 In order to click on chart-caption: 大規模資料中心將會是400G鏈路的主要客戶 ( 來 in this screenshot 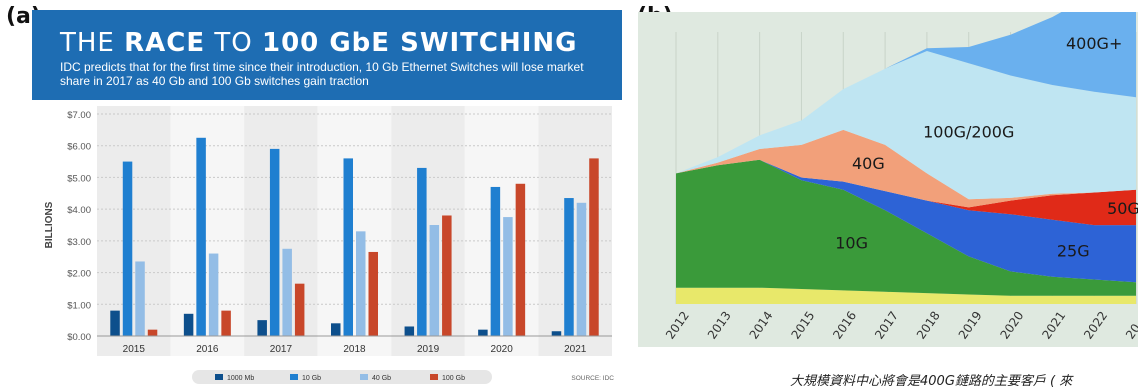, I will do `click(931, 381)`.